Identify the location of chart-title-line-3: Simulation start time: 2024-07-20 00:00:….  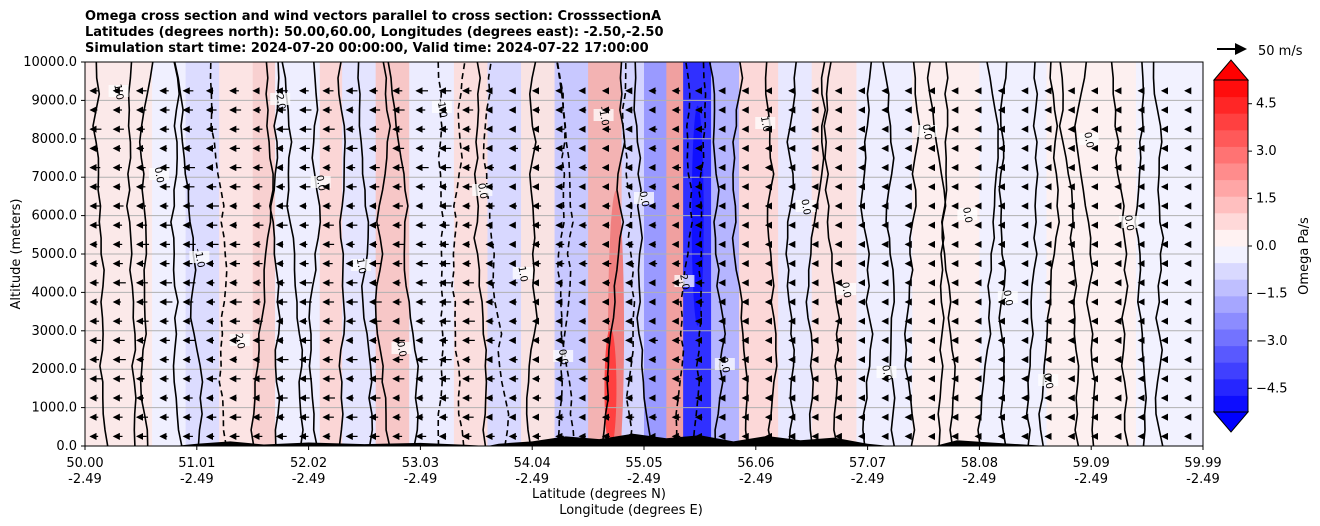
(367, 48).